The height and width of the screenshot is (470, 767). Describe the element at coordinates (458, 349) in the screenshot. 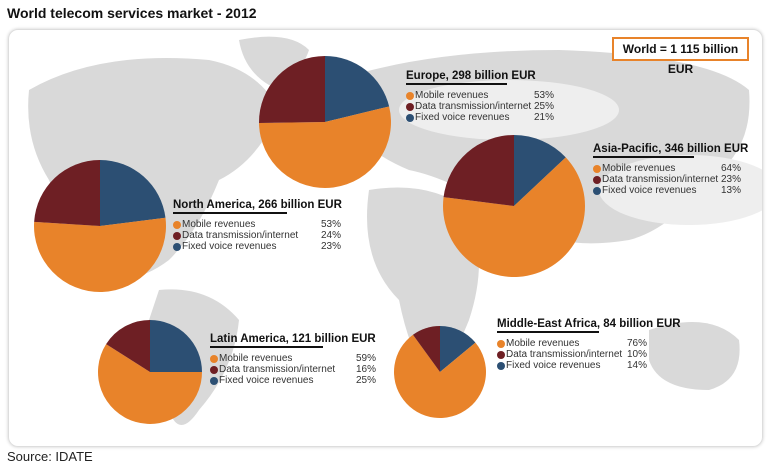

I see `pie-slice-middle-east-africa-fixed` at that location.